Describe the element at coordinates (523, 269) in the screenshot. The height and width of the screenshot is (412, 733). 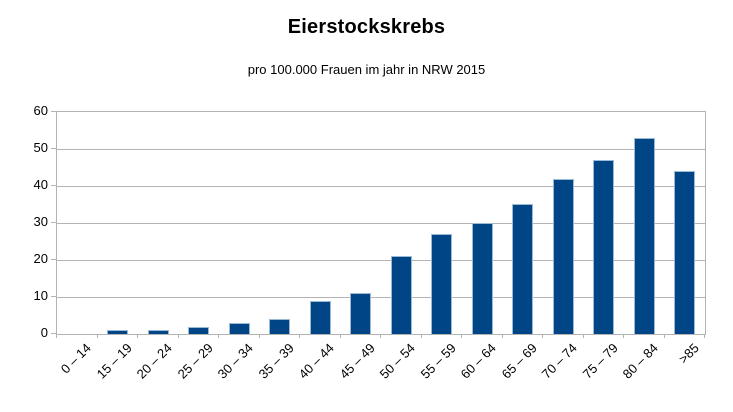
I see `bar-65–69` at that location.